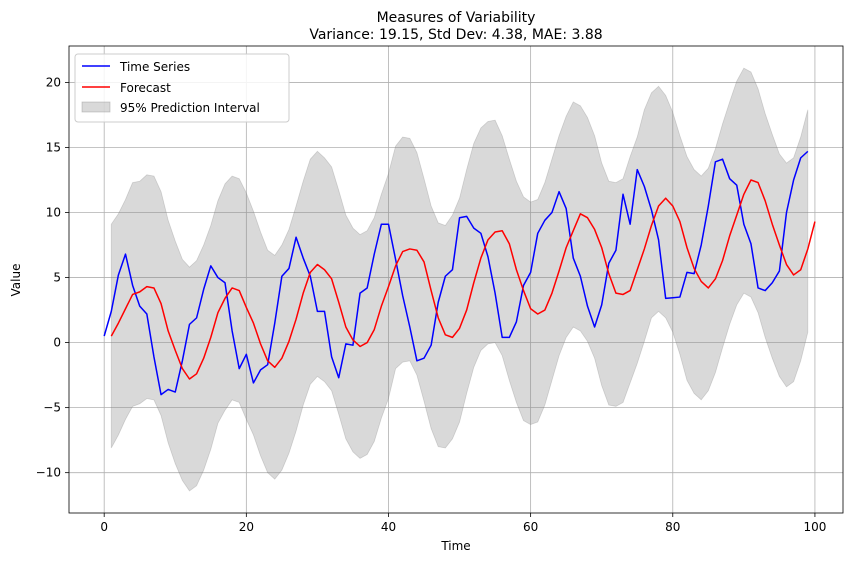 The width and height of the screenshot is (853, 563). Describe the element at coordinates (672, 527) in the screenshot. I see `x-tick-label: 80` at that location.